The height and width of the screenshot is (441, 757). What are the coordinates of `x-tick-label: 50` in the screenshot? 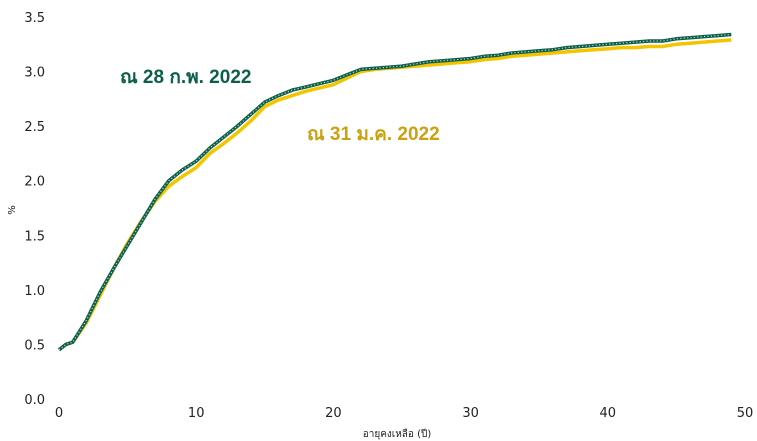 It's located at (745, 413).